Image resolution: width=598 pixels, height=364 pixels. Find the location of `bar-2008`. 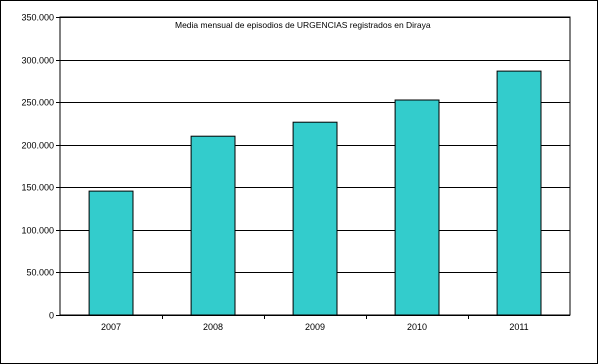

bar-2008 is located at coordinates (213, 225).